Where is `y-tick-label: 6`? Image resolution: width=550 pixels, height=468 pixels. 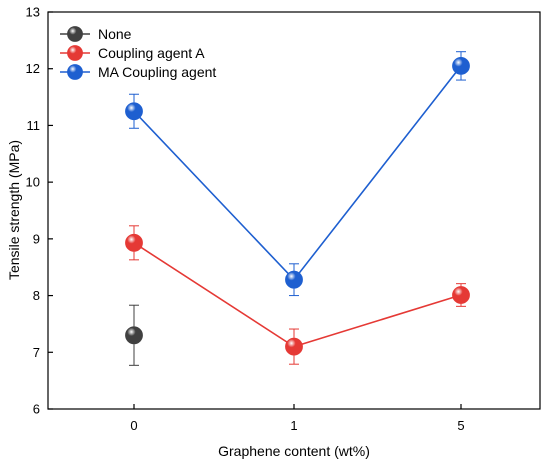
y-tick-label: 6 is located at coordinates (36, 409).